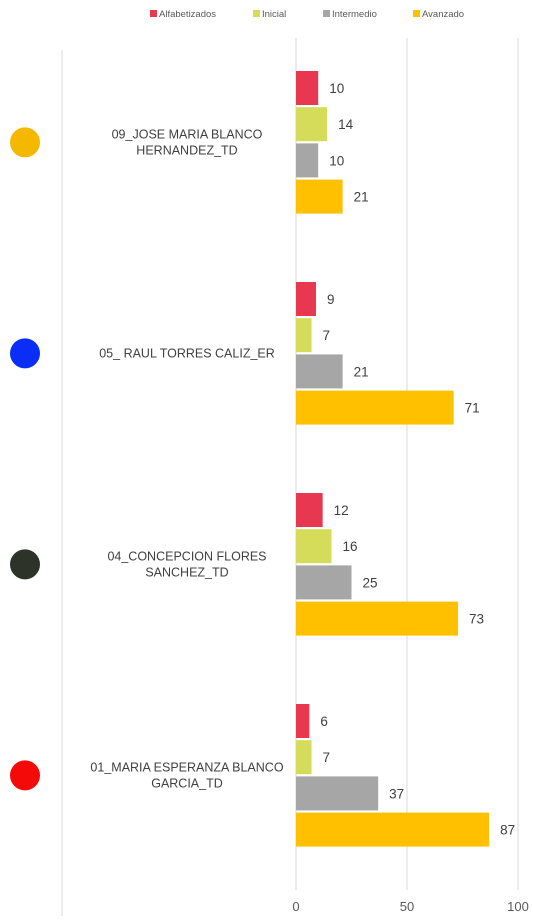 This screenshot has width=533, height=921. What do you see at coordinates (443, 14) in the screenshot?
I see `legend-label-avanzado: Avanzado` at bounding box center [443, 14].